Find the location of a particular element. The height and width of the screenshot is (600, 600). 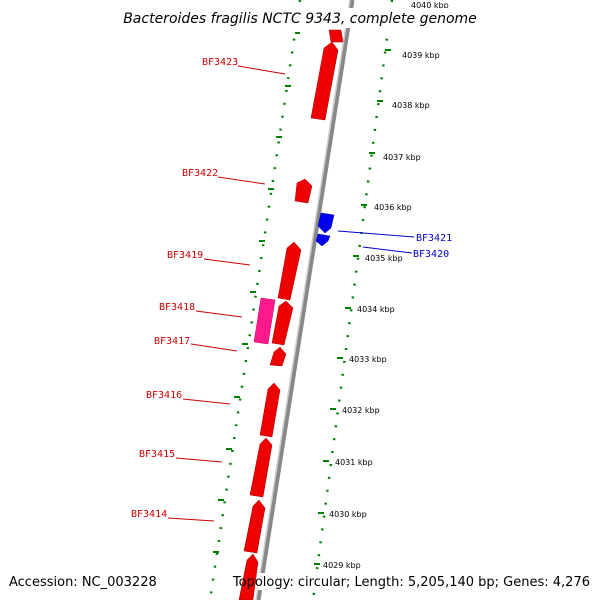

reverse-genes is located at coordinates (325, 229).